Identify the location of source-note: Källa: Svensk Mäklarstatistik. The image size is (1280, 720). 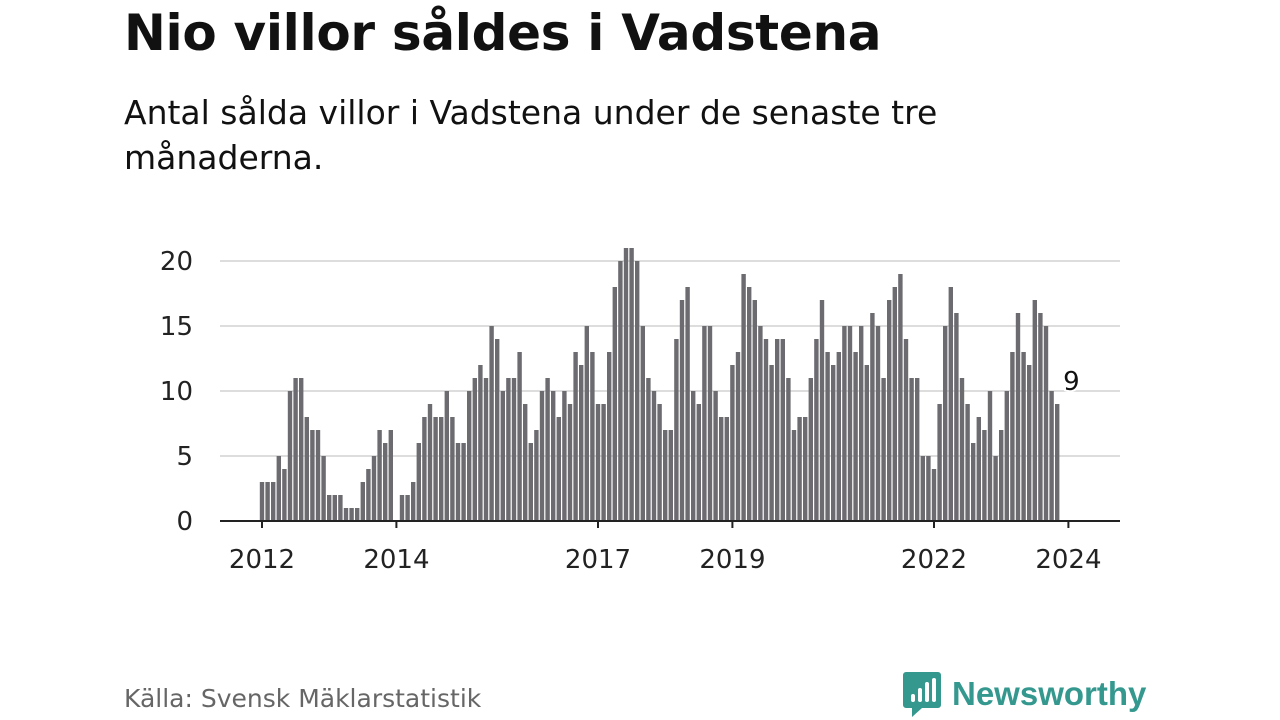
(303, 698).